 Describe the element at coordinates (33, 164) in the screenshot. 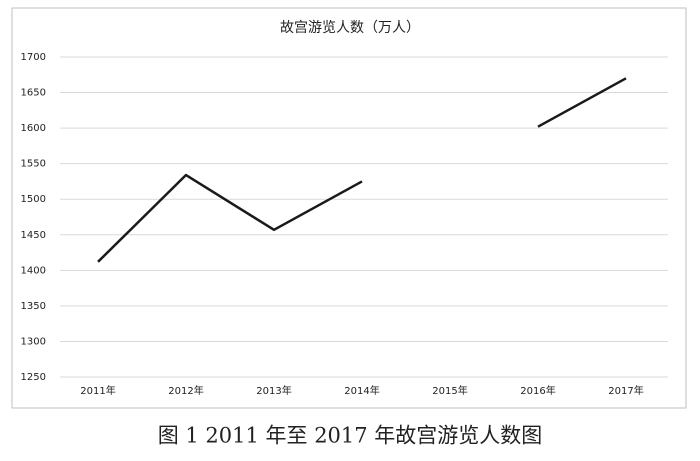

I see `y-tick-label: 1550` at that location.